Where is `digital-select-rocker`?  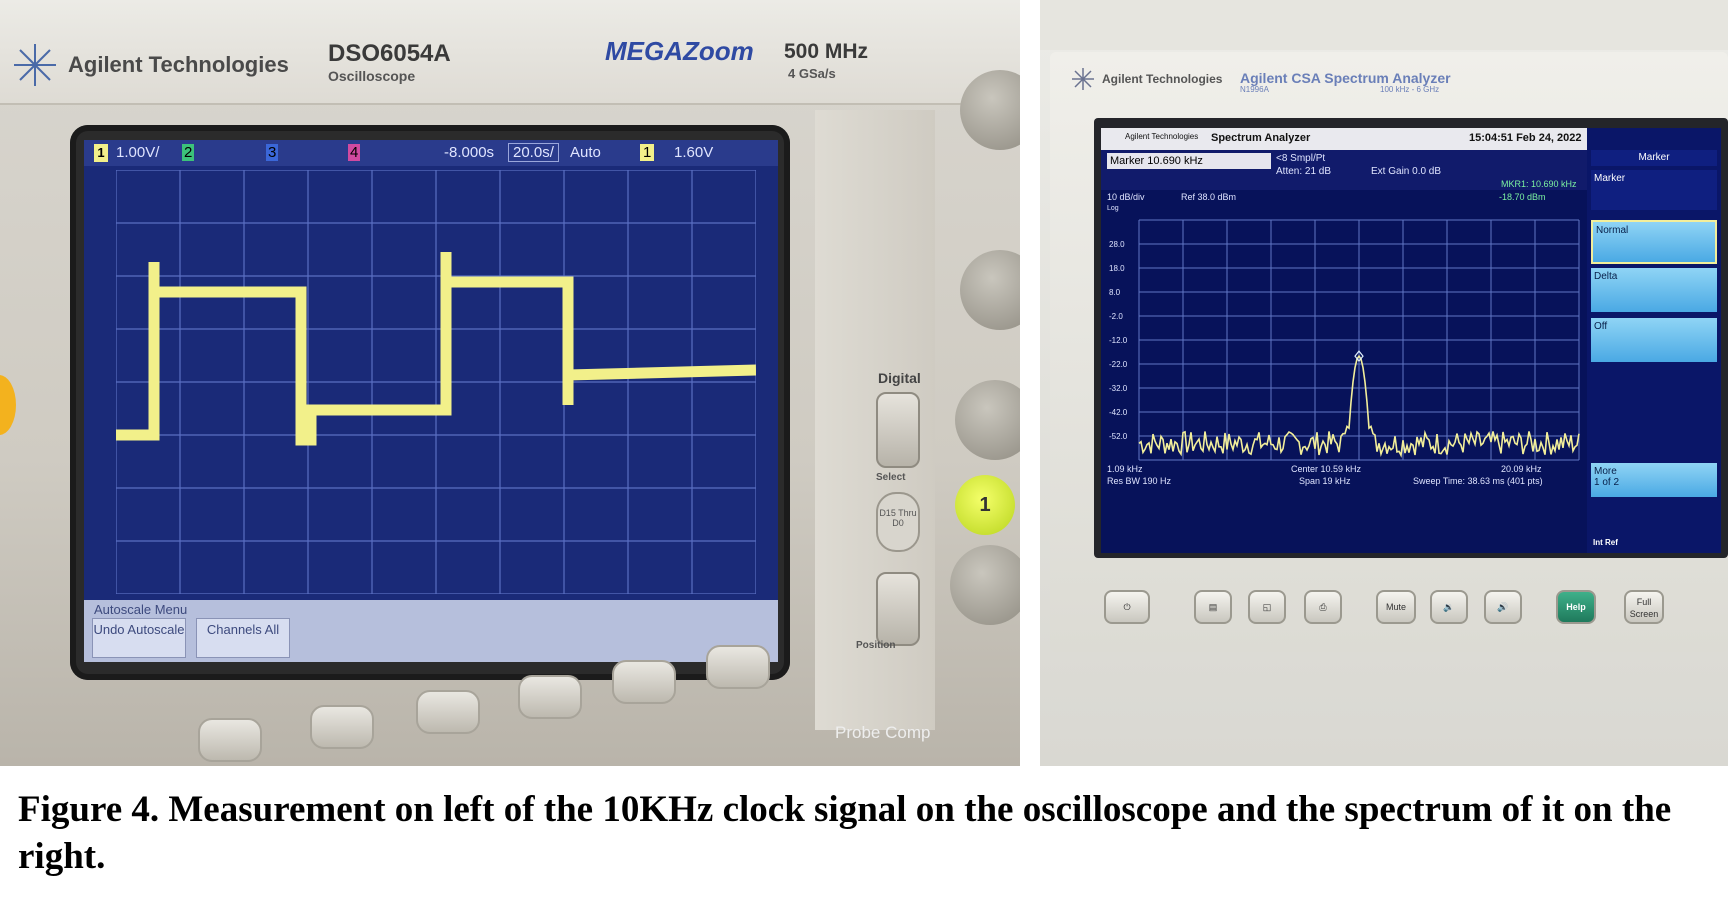 digital-select-rocker is located at coordinates (898, 430).